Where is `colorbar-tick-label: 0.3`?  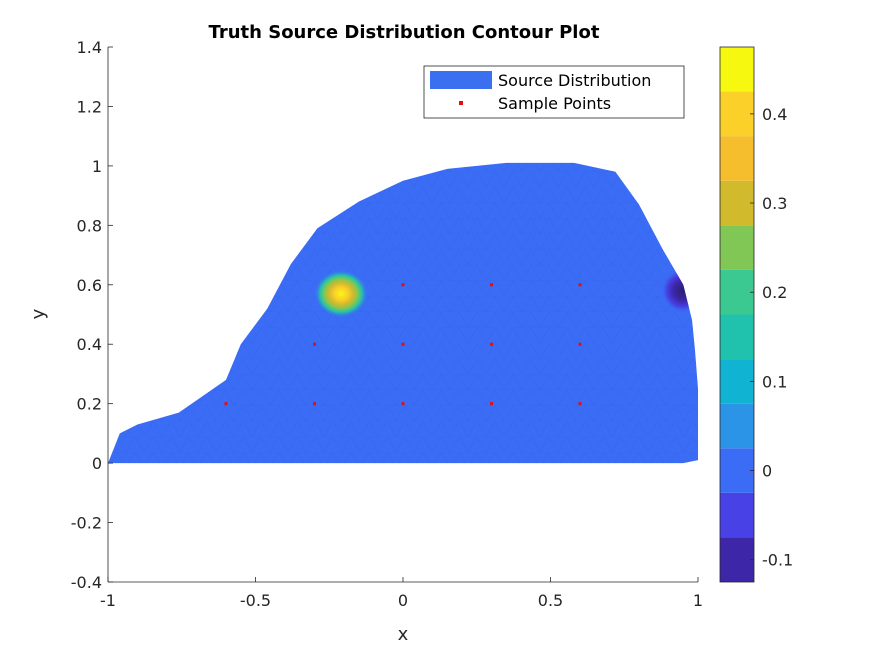
colorbar-tick-label: 0.3 is located at coordinates (774, 203).